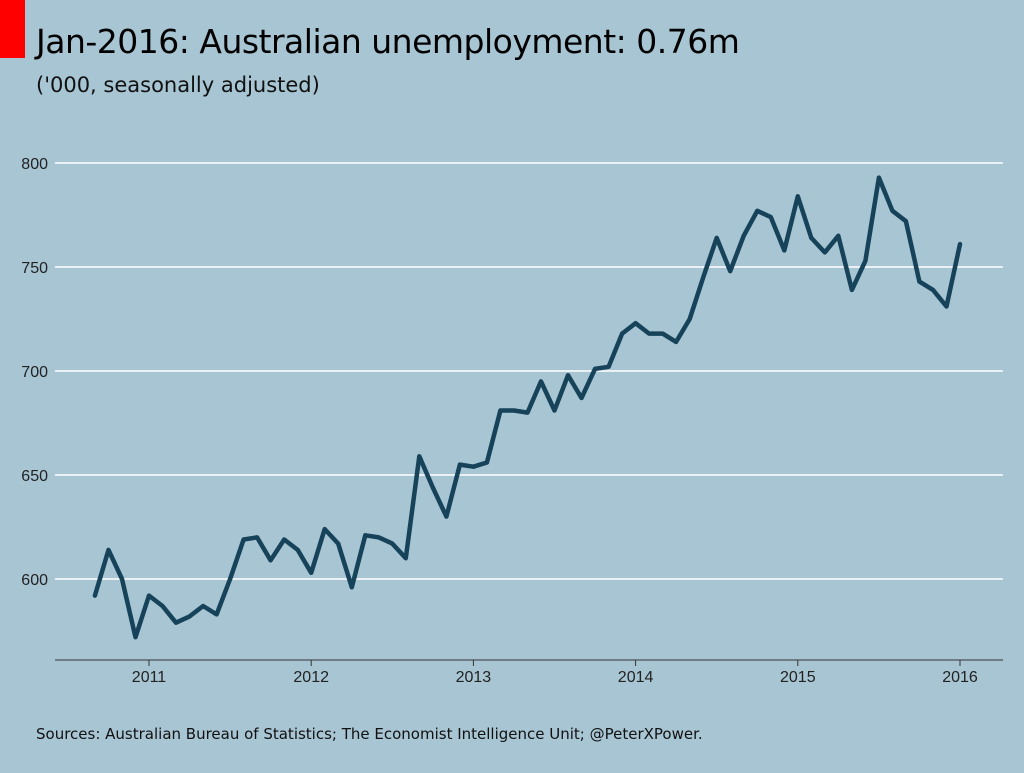  I want to click on x-axis-labels: 2011 2012 2013 2014 2015 2016, so click(555, 677).